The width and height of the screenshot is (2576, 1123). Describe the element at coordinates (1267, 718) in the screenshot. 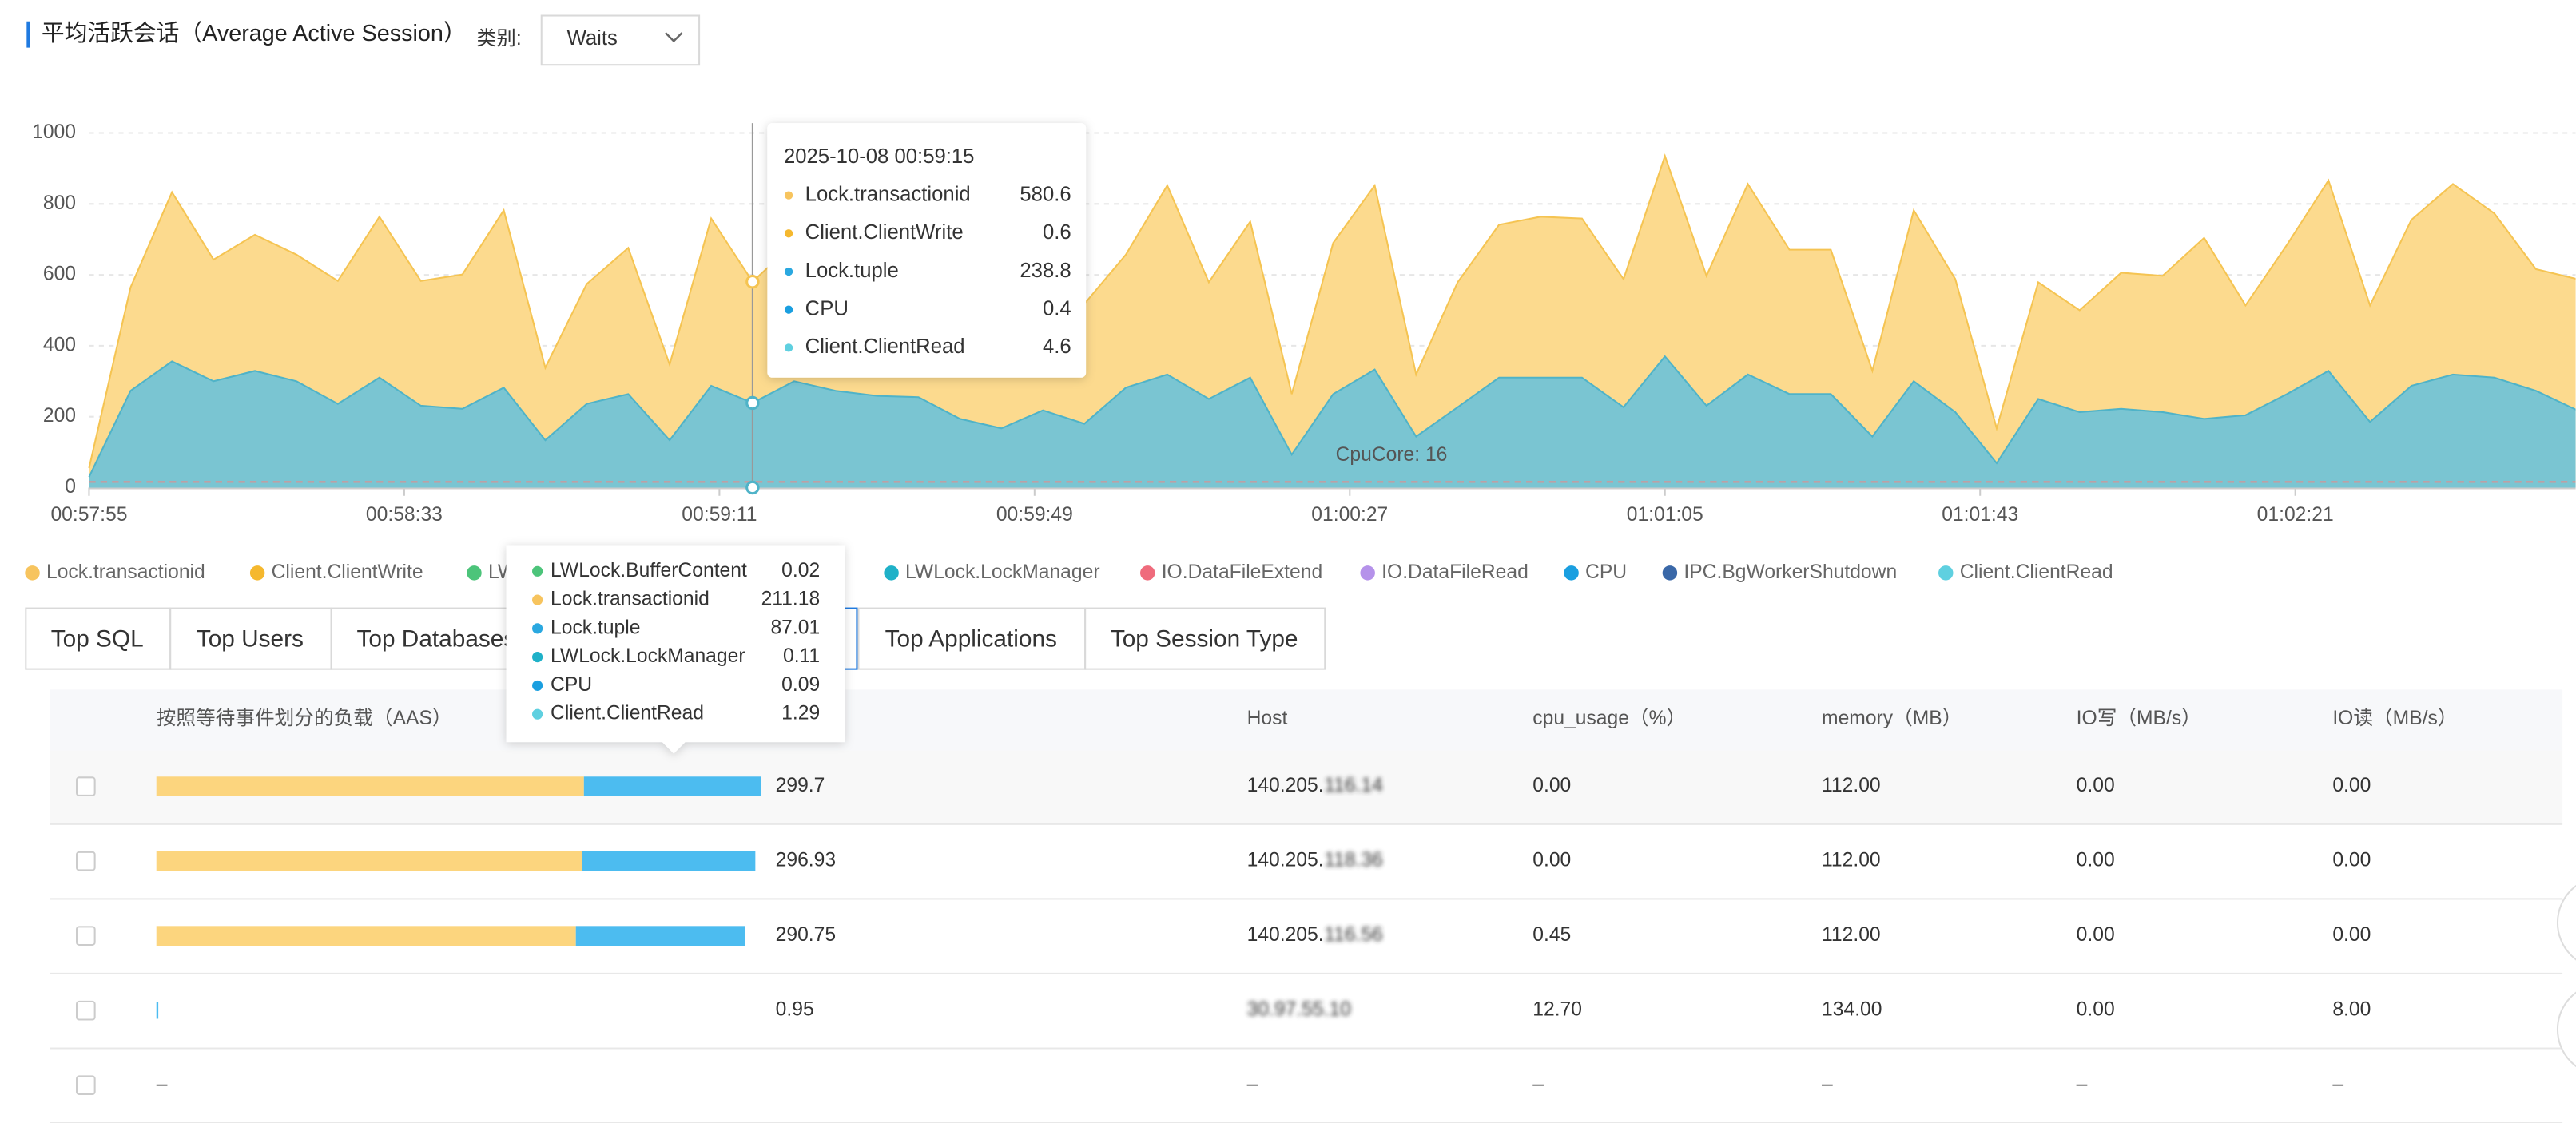

I see `column-header: Host` at that location.